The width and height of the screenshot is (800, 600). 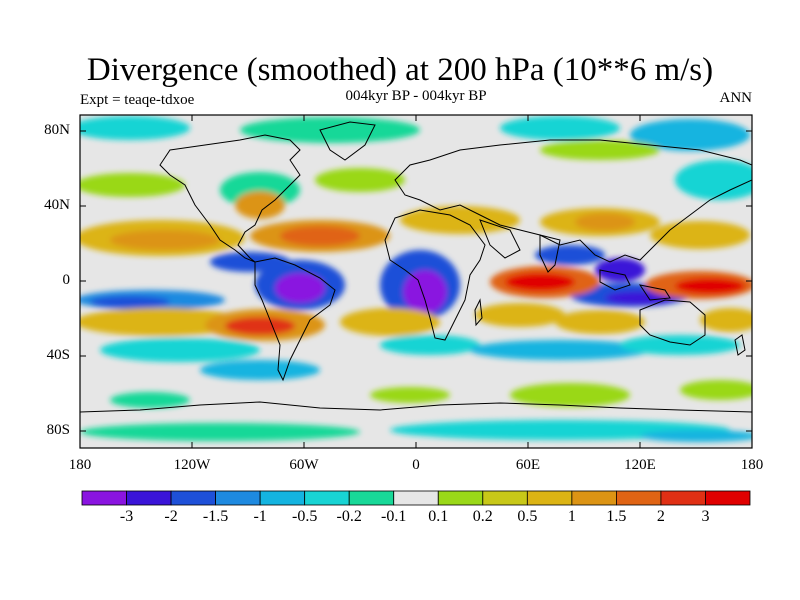 What do you see at coordinates (80, 465) in the screenshot?
I see `lon-label-180w: 180` at bounding box center [80, 465].